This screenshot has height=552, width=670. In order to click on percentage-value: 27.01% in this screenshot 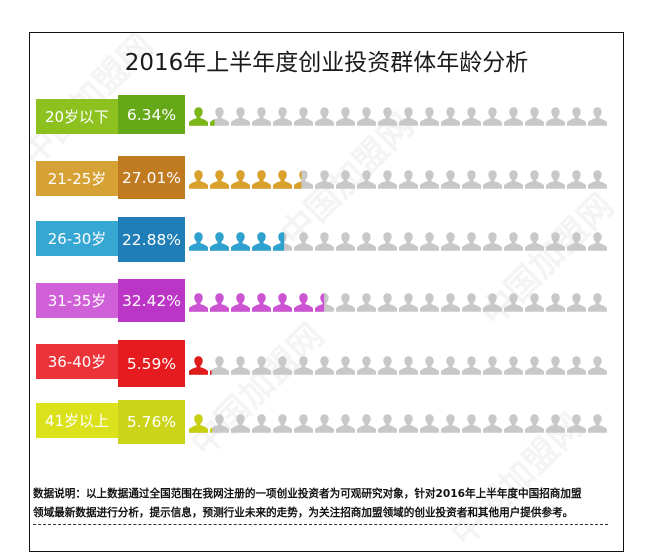, I will do `click(151, 177)`.